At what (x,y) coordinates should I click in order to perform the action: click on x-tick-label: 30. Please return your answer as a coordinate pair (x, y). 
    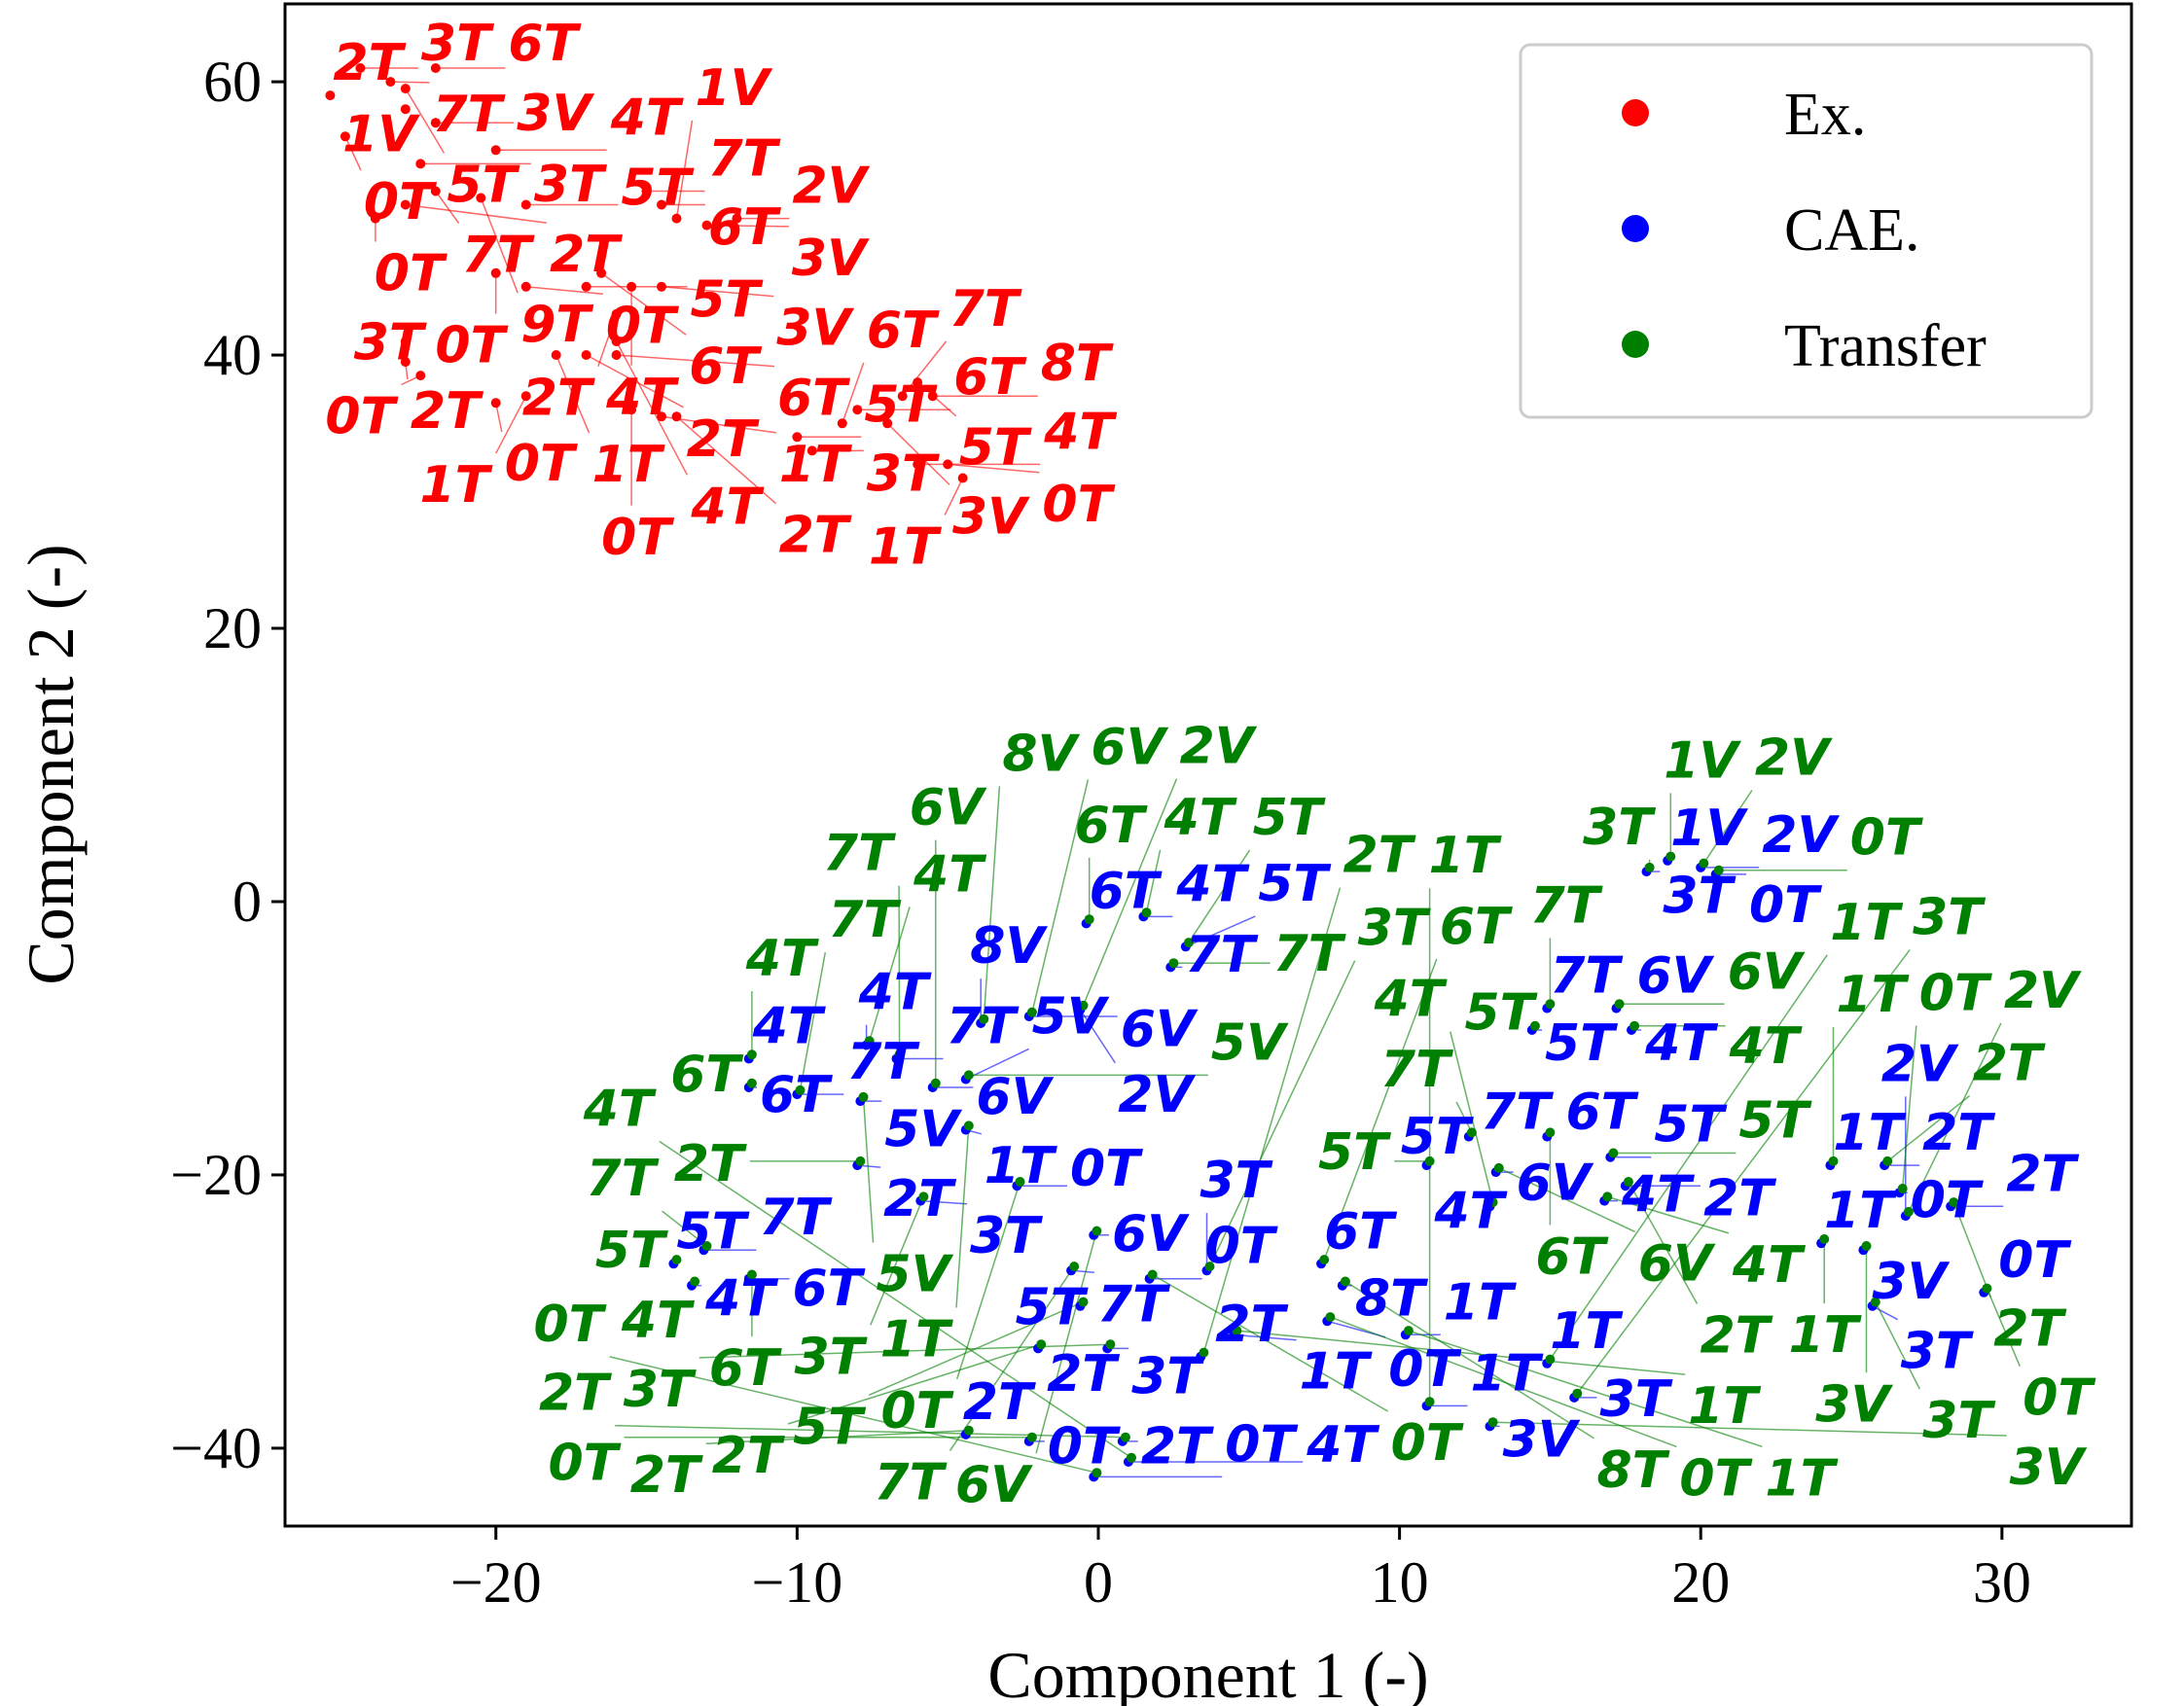
    Looking at the image, I should click on (2002, 1583).